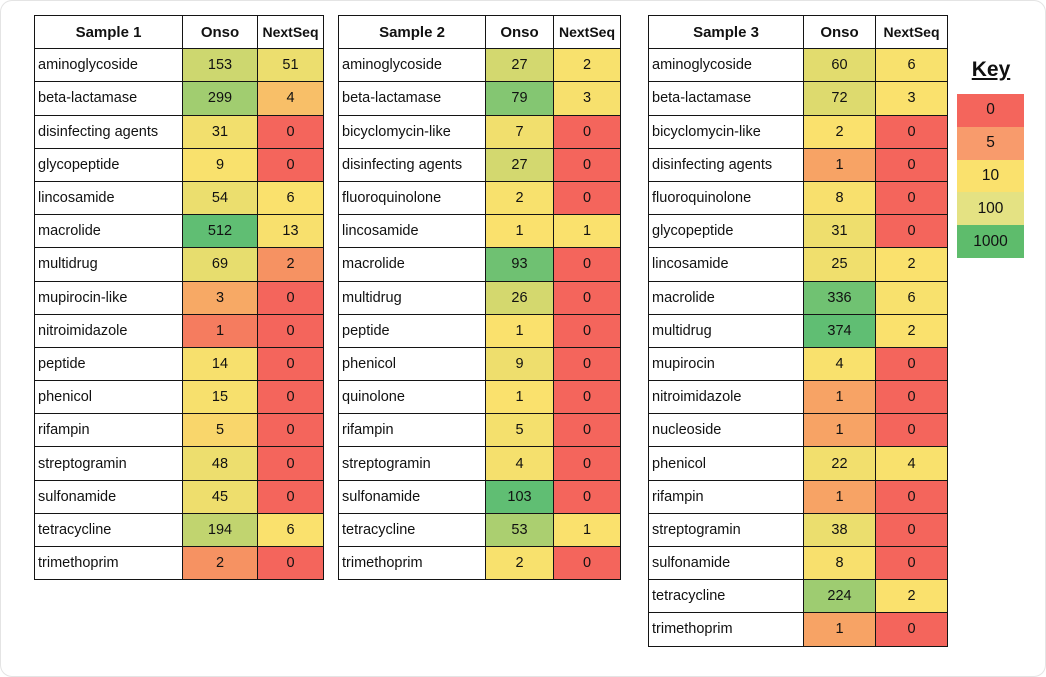 The image size is (1046, 677). Describe the element at coordinates (798, 463) in the screenshot. I see `table-row: phenicol 22 4` at that location.